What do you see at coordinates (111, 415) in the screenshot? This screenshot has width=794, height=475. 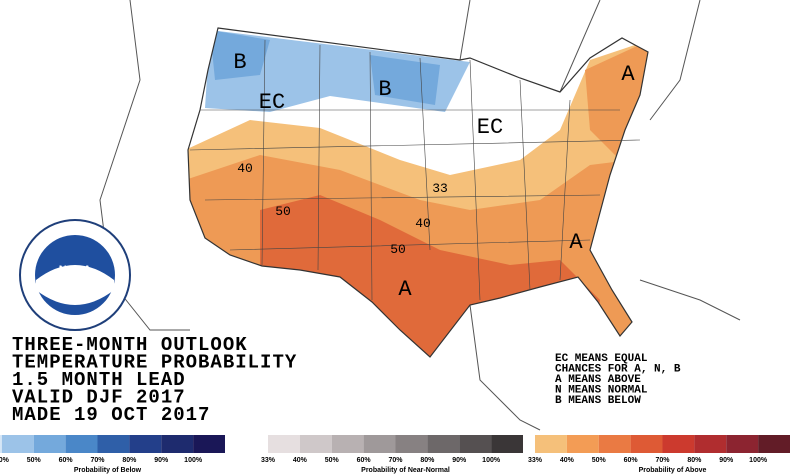 I see `title-line: MADE 19 OCT 2017` at bounding box center [111, 415].